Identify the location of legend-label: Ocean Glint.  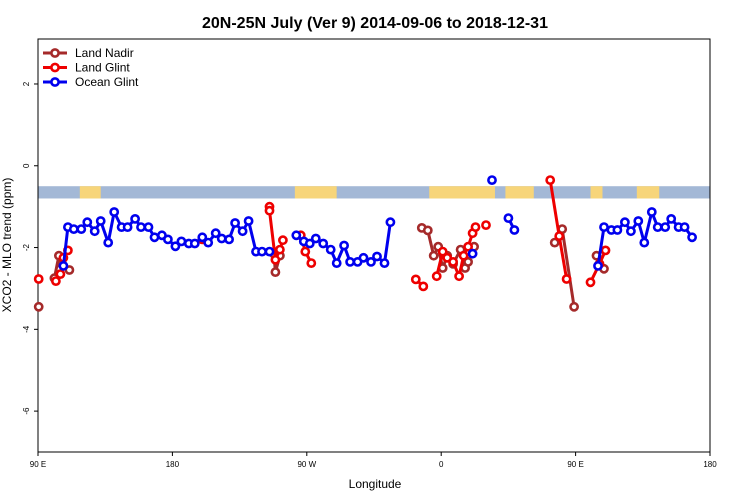
(107, 82).